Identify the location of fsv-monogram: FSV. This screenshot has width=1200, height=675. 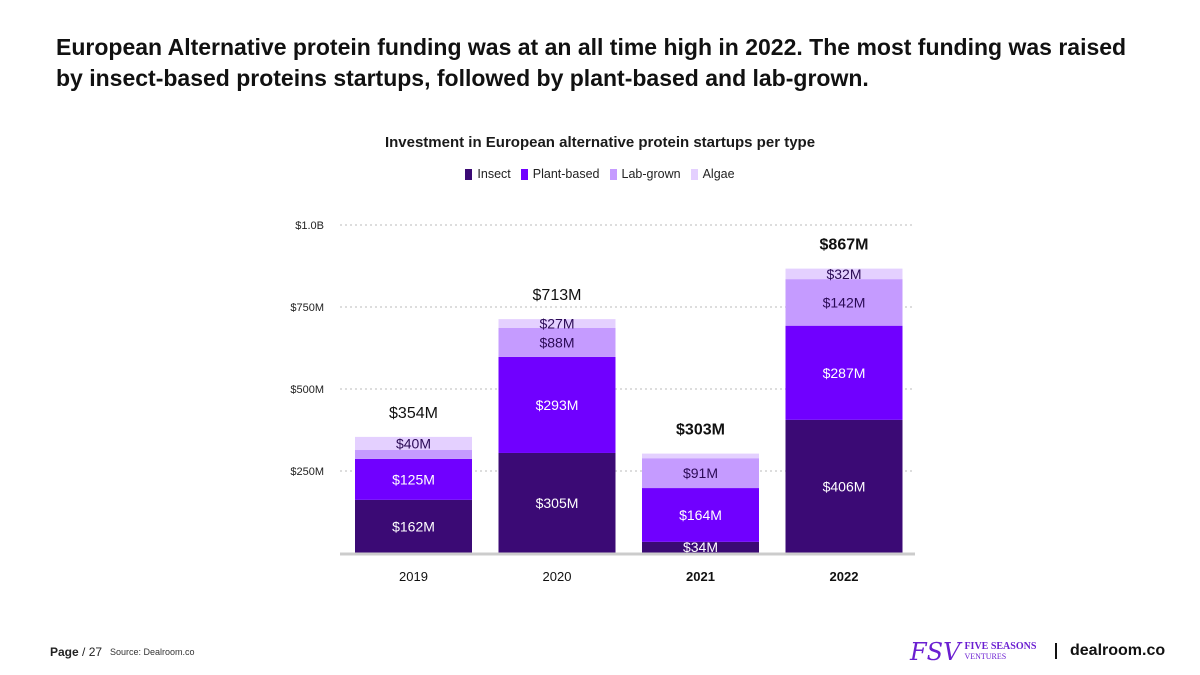
(935, 652).